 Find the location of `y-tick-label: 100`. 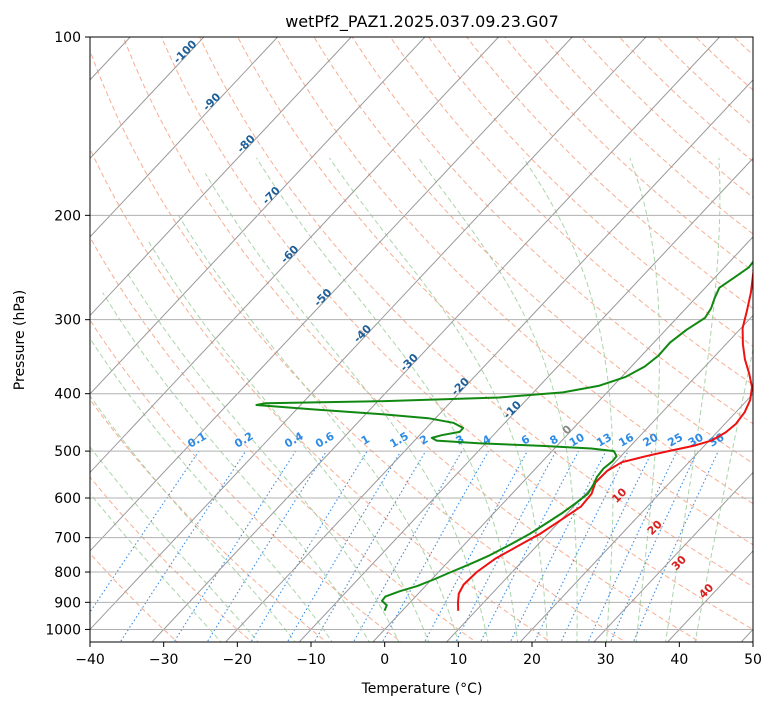

y-tick-label: 100 is located at coordinates (67, 38).